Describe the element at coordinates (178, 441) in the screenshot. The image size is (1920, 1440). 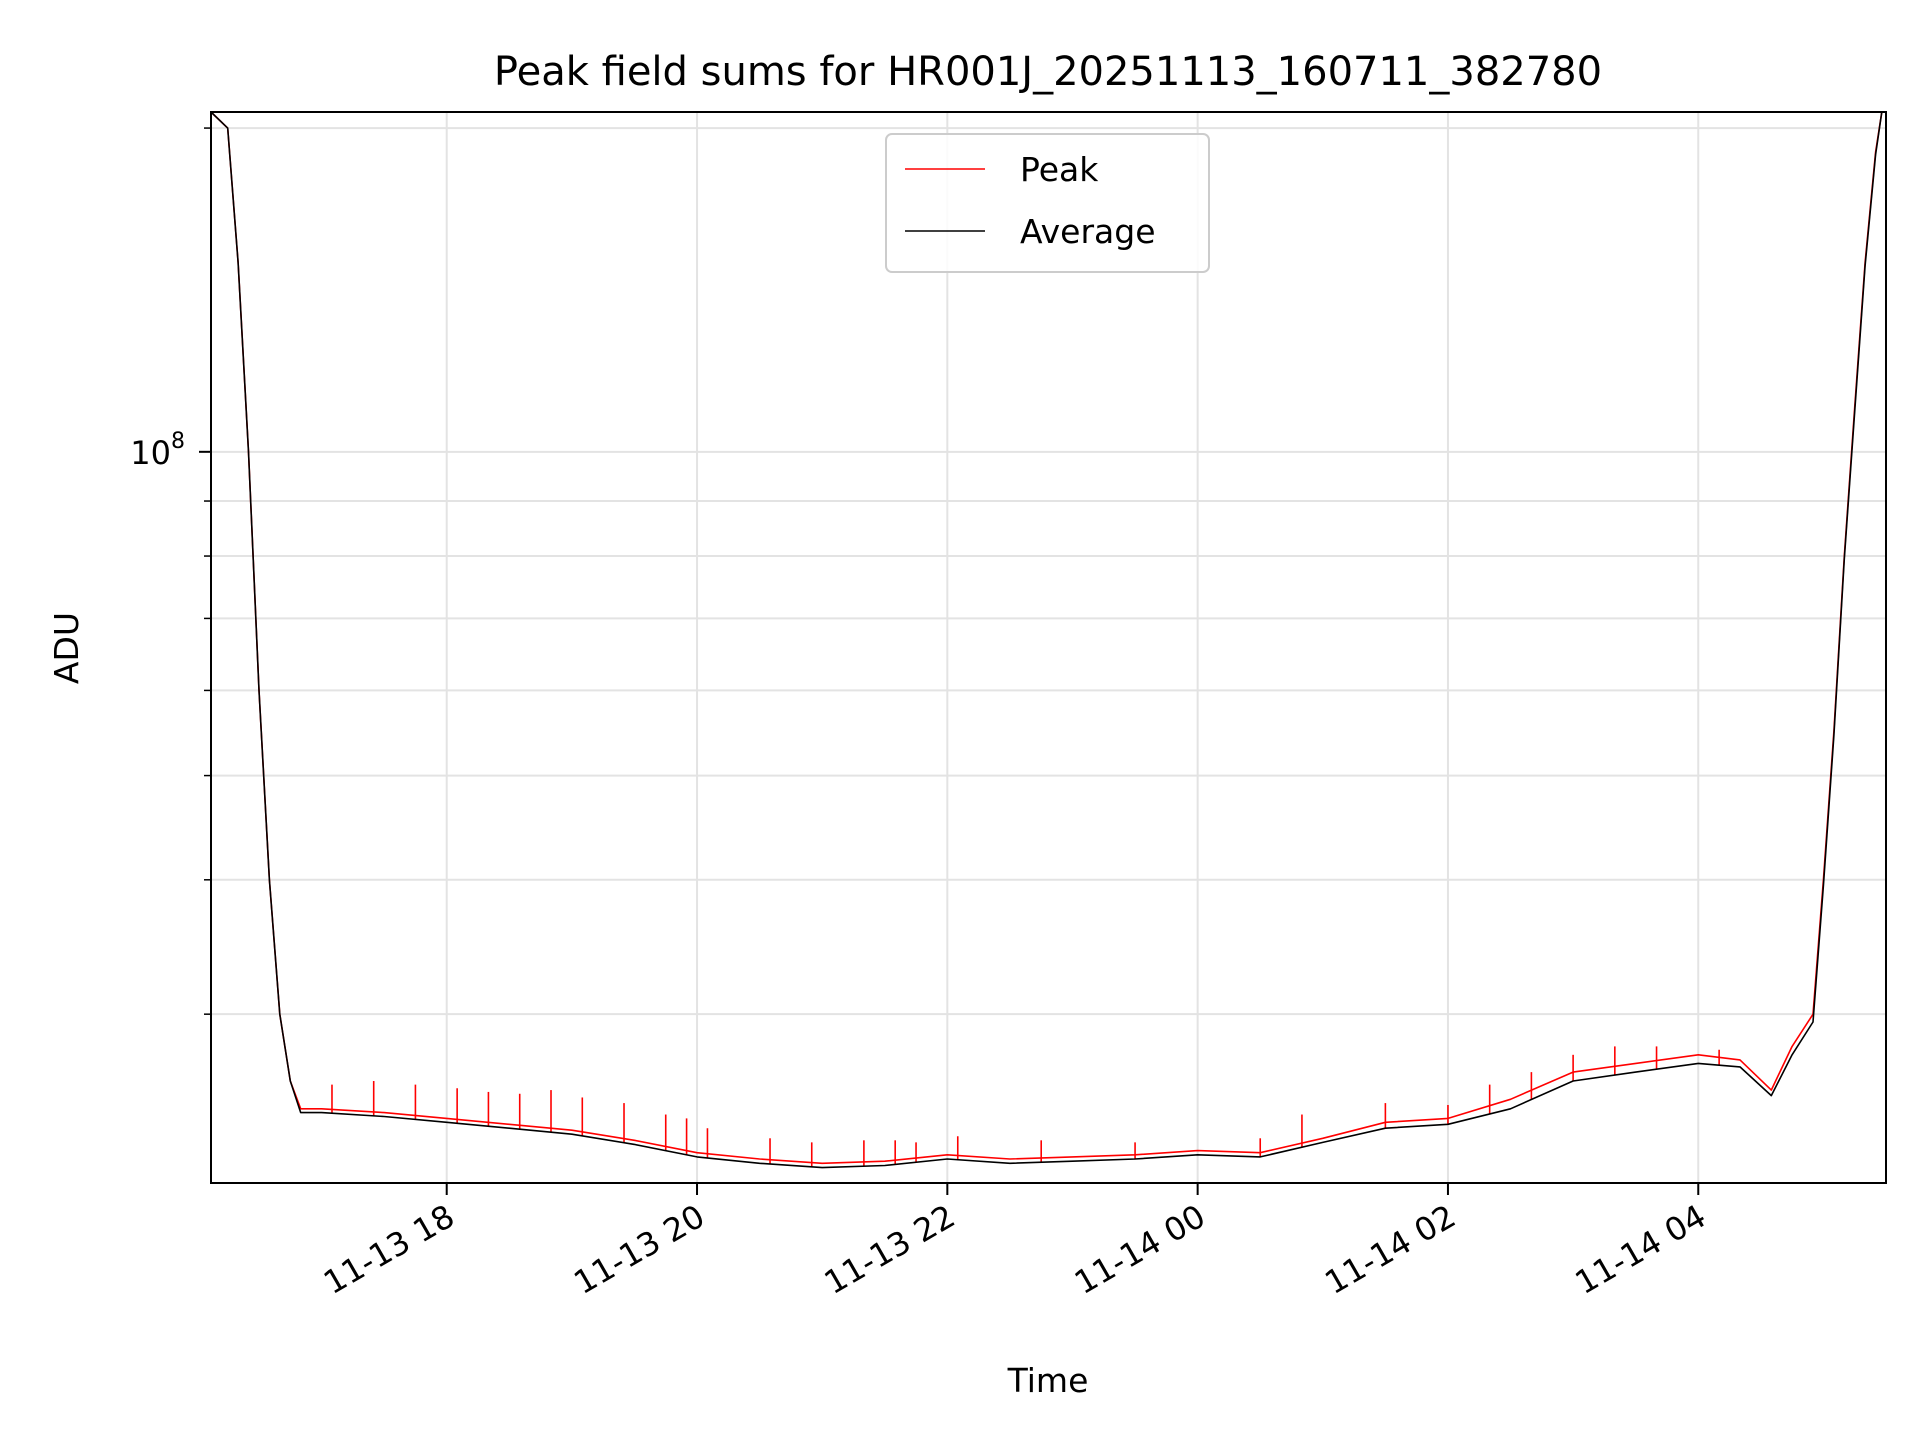
I see `y-tick-label-exponent: 8` at that location.